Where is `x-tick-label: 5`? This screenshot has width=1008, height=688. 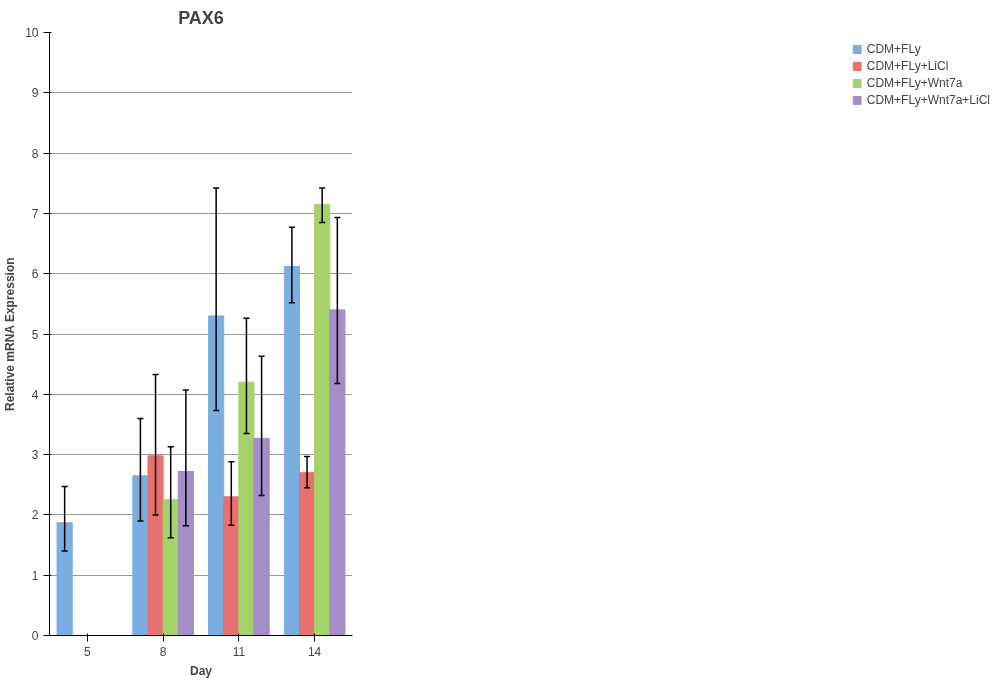 x-tick-label: 5 is located at coordinates (88, 651).